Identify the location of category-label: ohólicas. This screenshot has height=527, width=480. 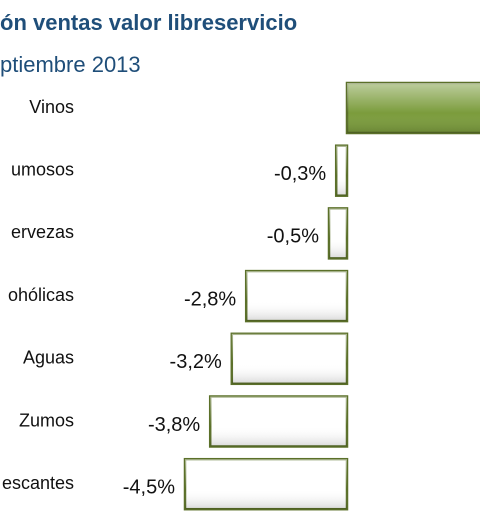
(41, 295).